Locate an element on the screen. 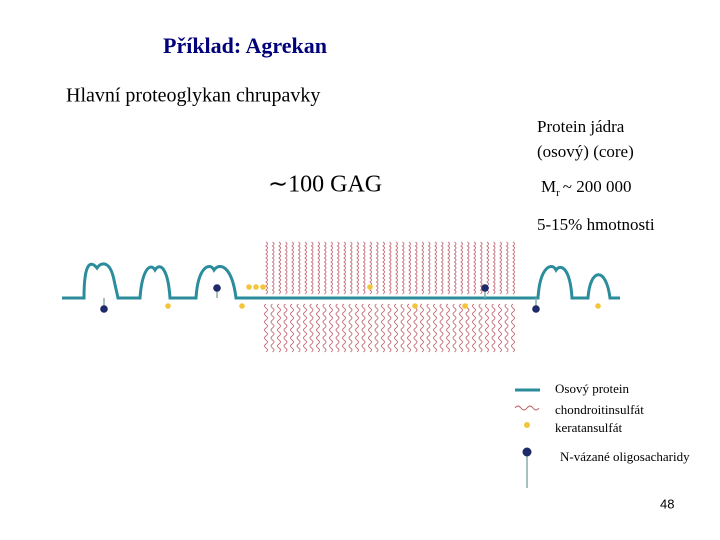 This screenshot has height=540, width=720. legend-label: Osový protein is located at coordinates (592, 388).